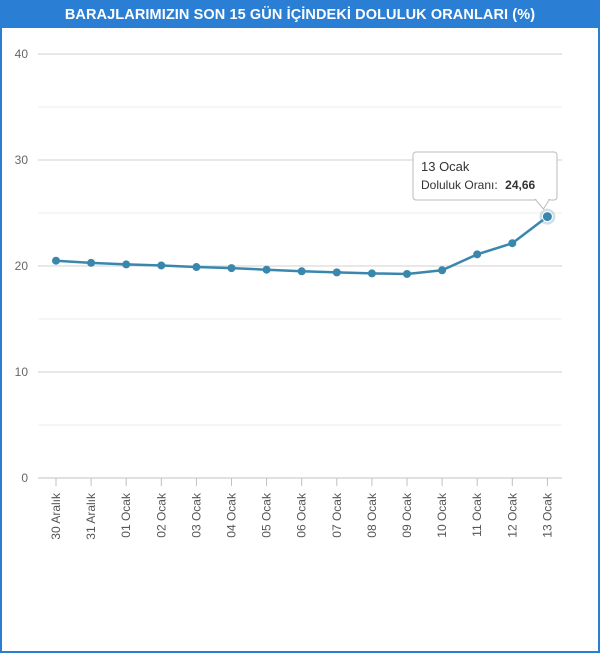 The width and height of the screenshot is (600, 653). What do you see at coordinates (126, 515) in the screenshot?
I see `x-tick-label: 01 Ocak` at bounding box center [126, 515].